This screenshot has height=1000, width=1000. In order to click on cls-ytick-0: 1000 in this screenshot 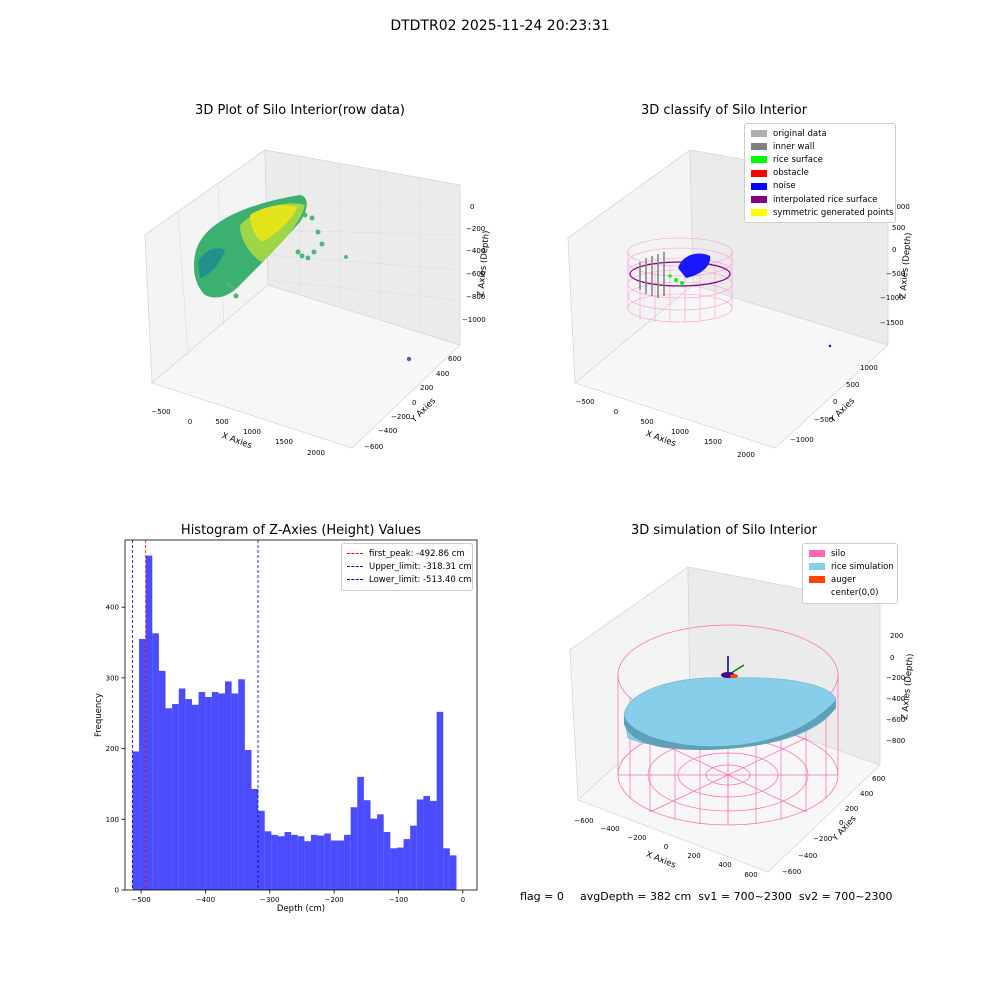, I will do `click(869, 368)`.